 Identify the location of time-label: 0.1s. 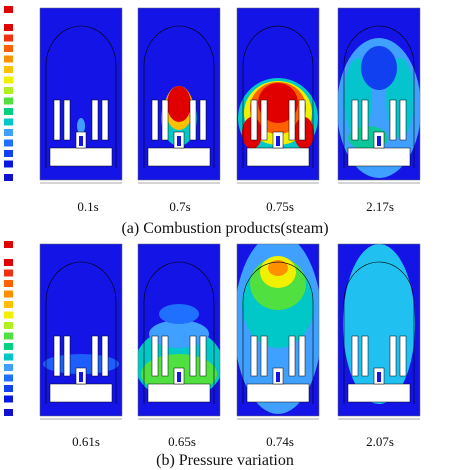
(87, 206).